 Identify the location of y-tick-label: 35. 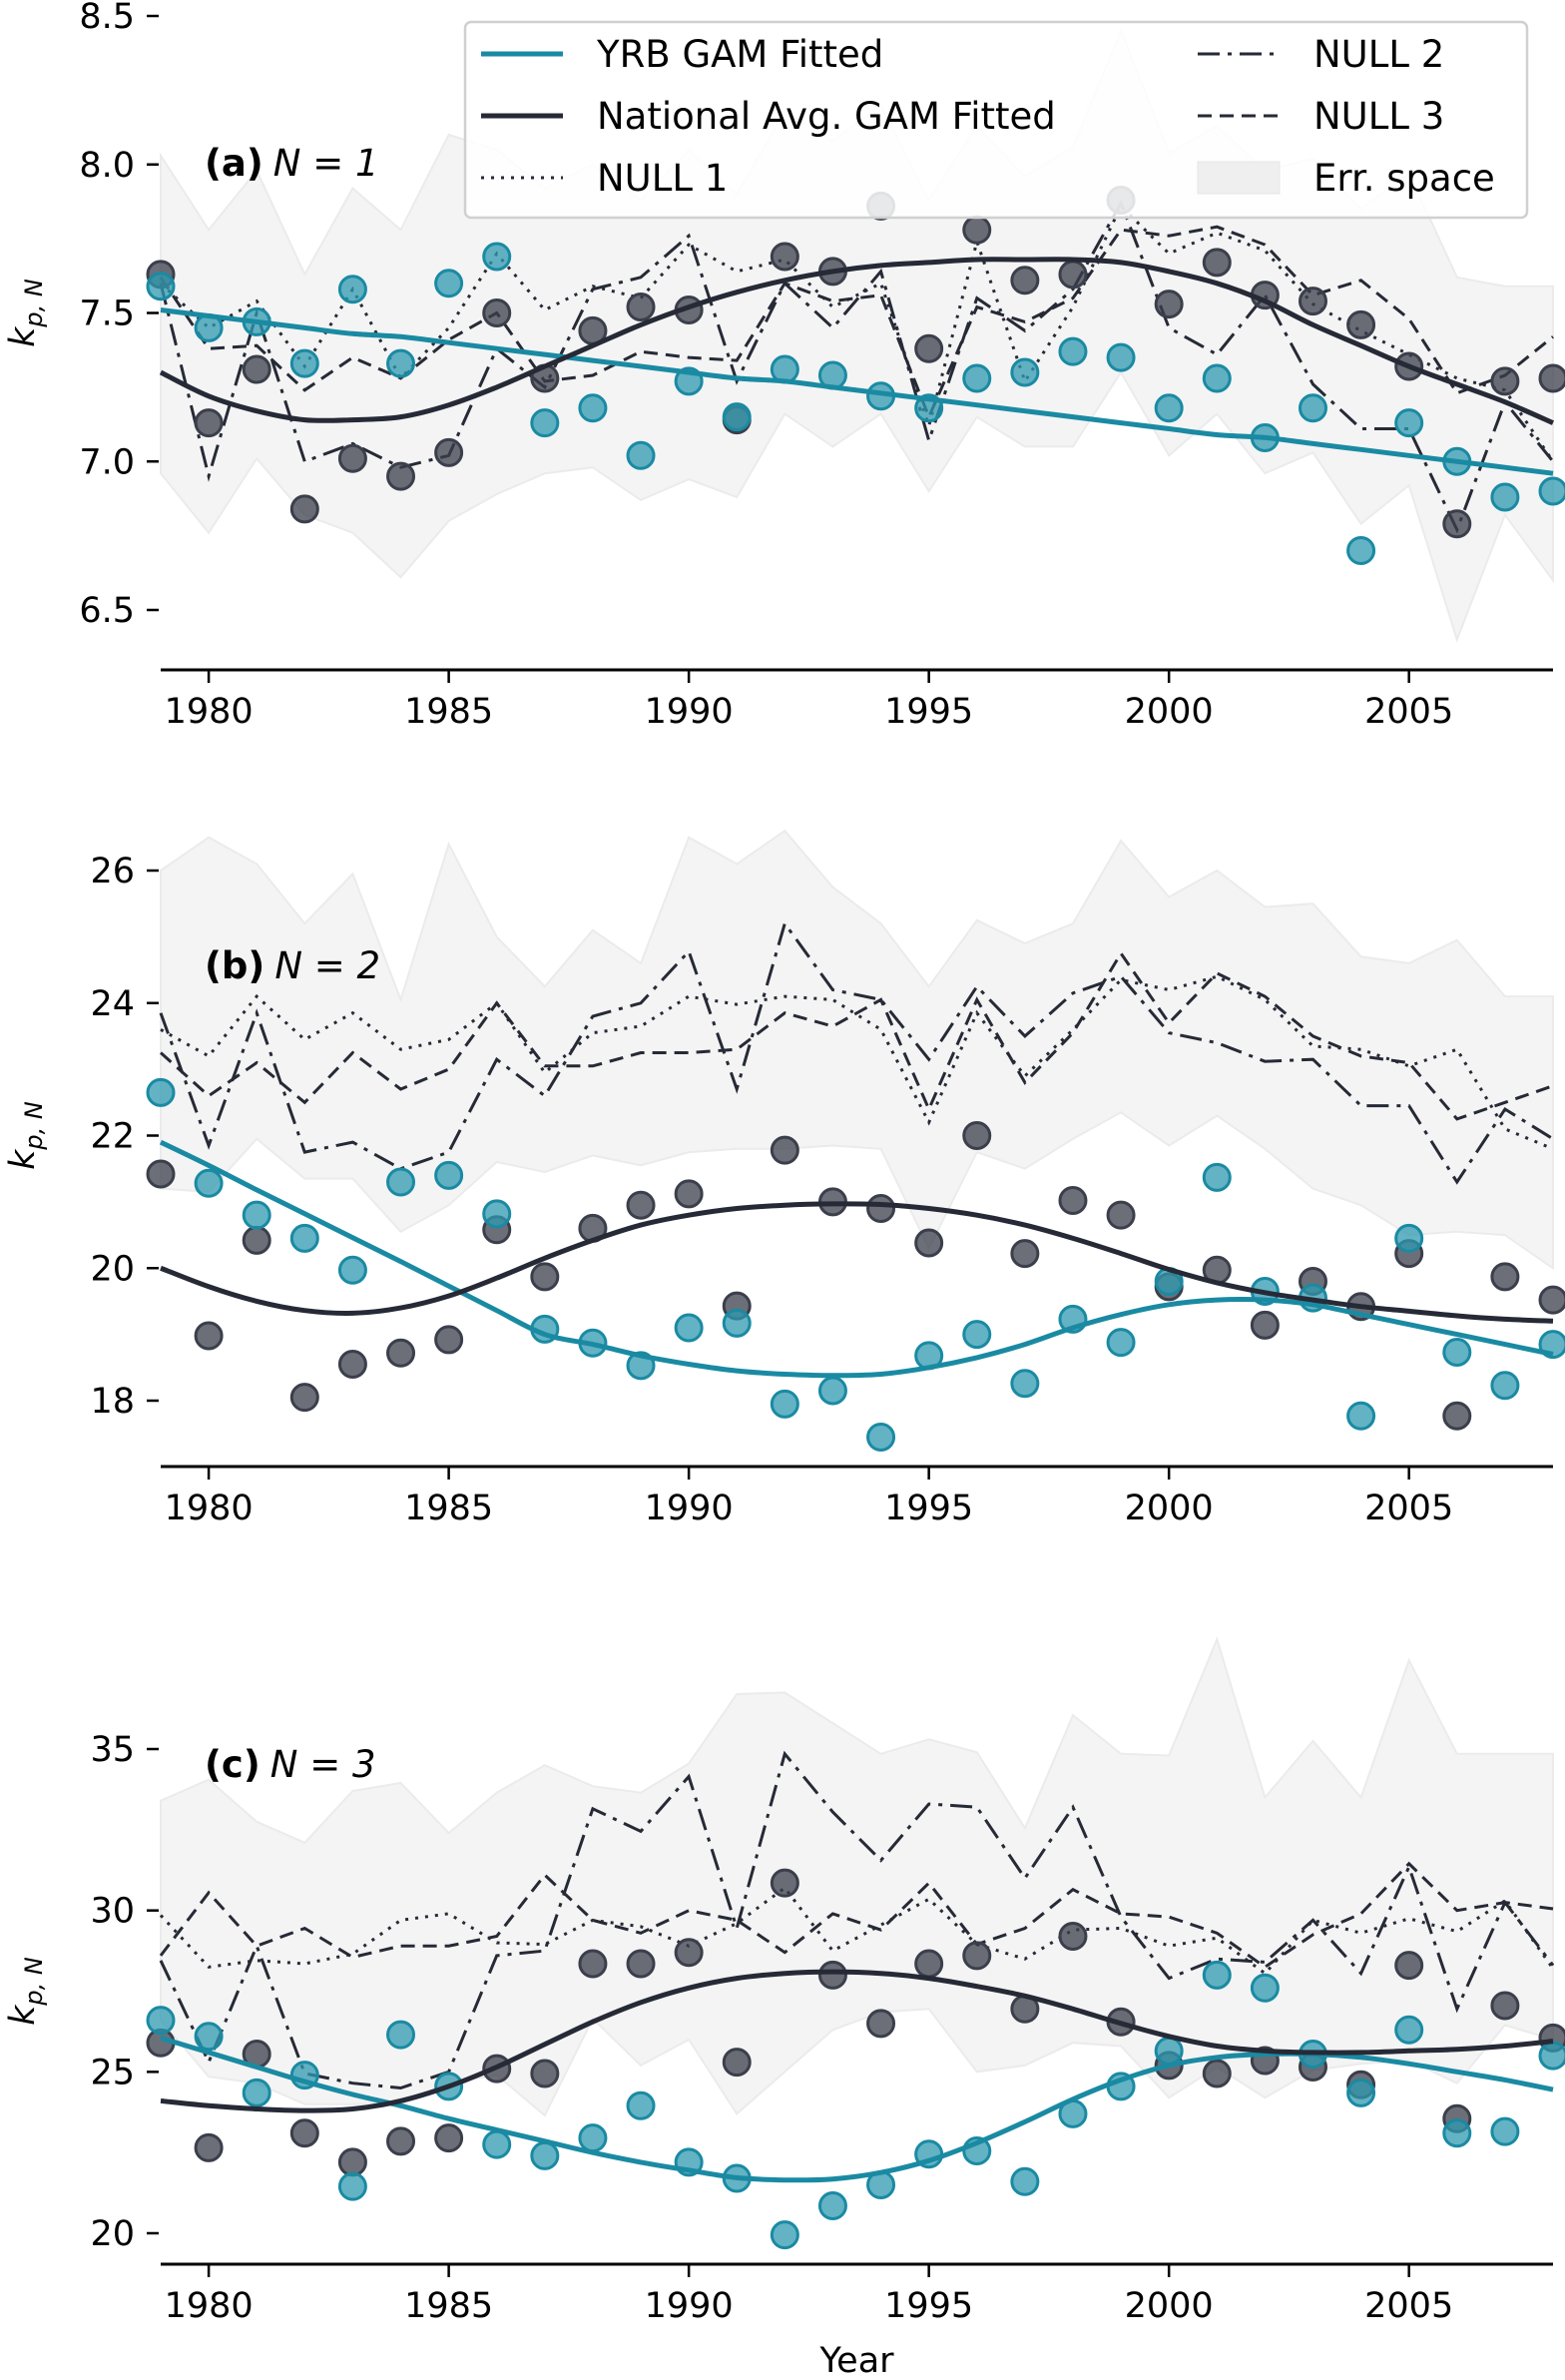
(112, 1750).